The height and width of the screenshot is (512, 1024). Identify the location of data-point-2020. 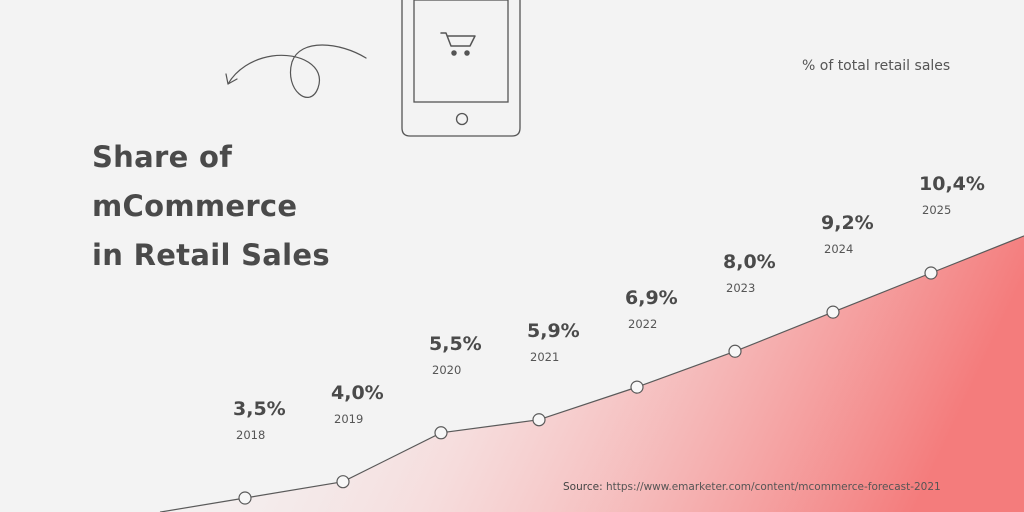
(441, 433).